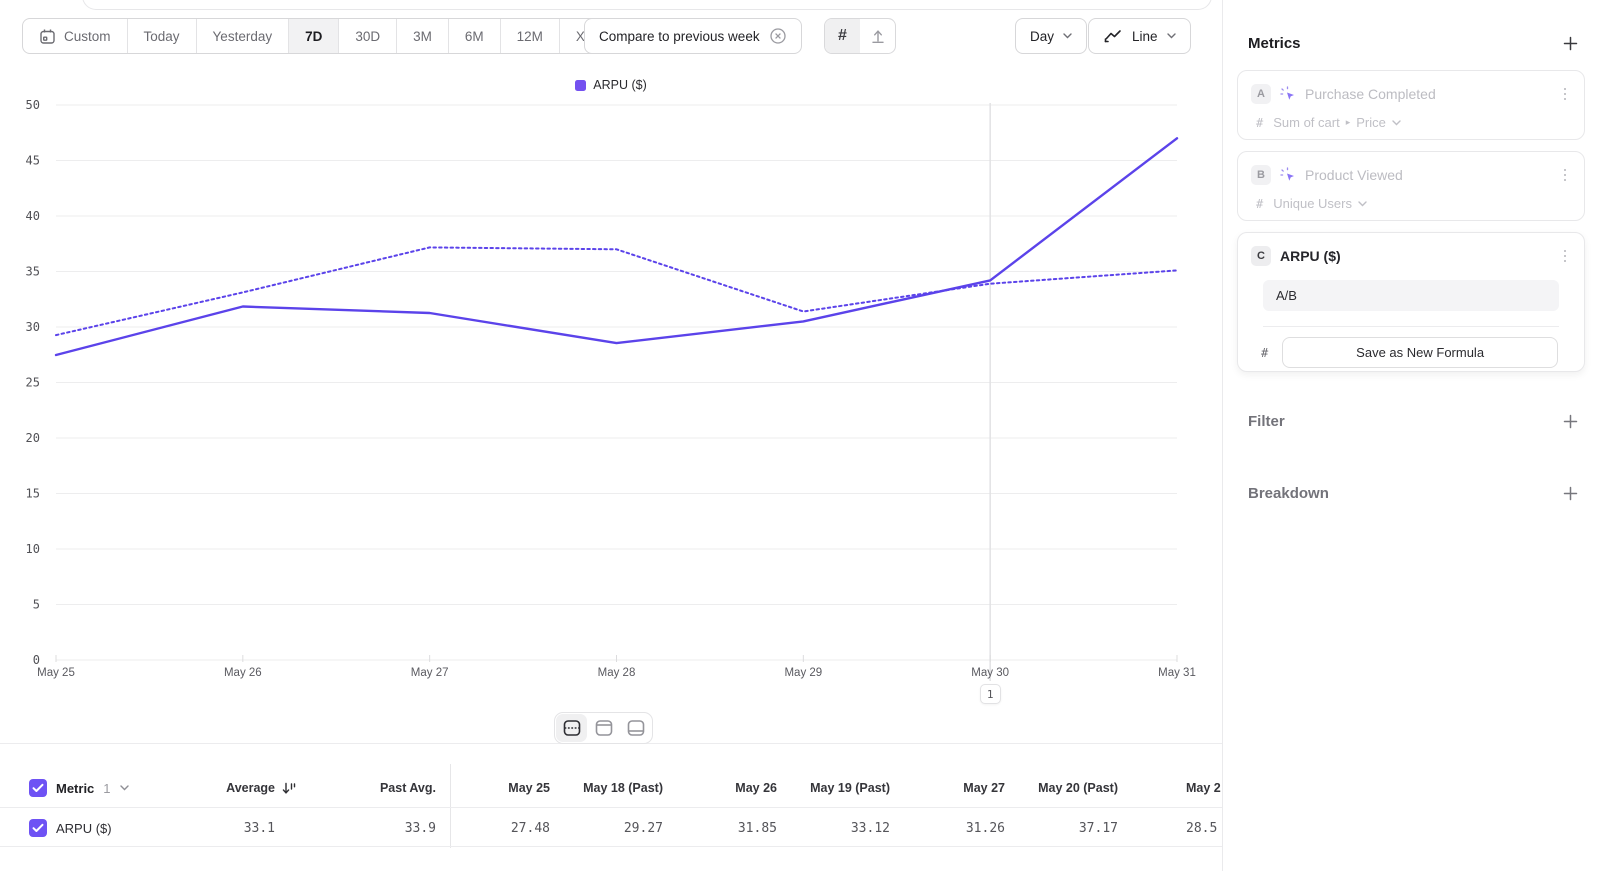  Describe the element at coordinates (1320, 203) in the screenshot. I see `measure-dropdown-b: Unique Users` at that location.